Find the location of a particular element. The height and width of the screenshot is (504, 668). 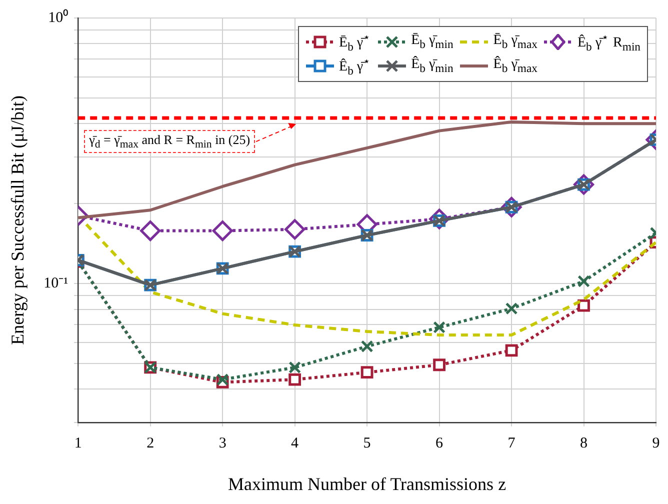

legend-label: Ê$_{b}$ γ̄$^{⋆}$ is located at coordinates (355, 66).